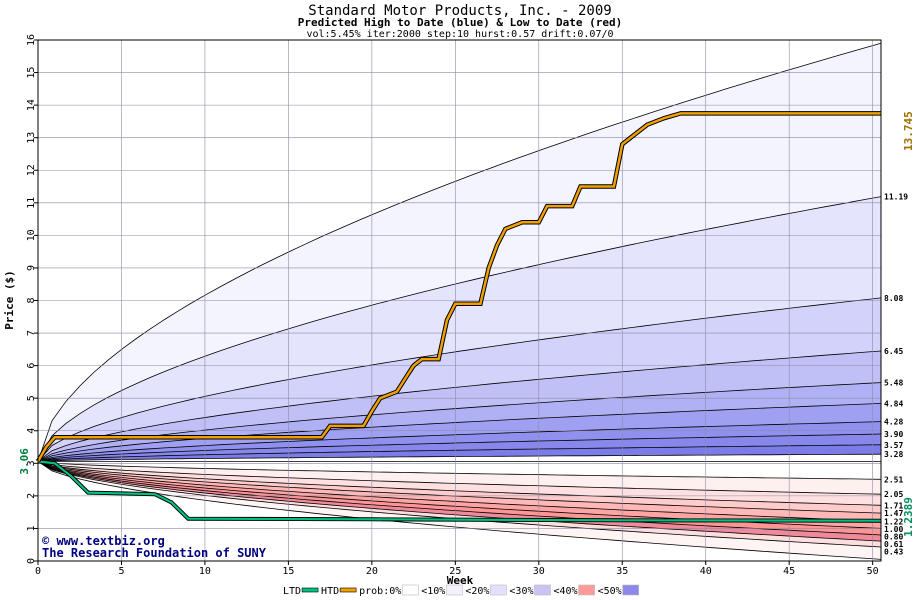 This screenshot has width=920, height=600. Describe the element at coordinates (893, 422) in the screenshot. I see `high-band-label-6: 4.28` at that location.